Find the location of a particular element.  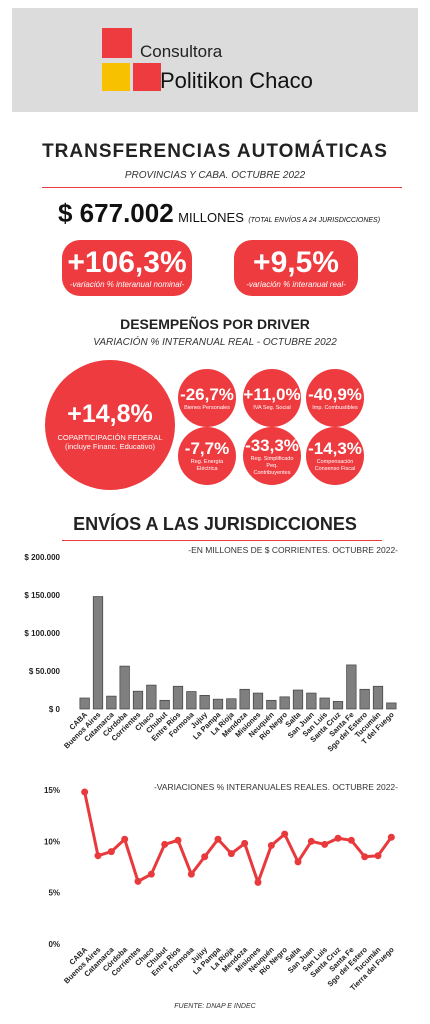

driver-value: +11,0% is located at coordinates (272, 394).